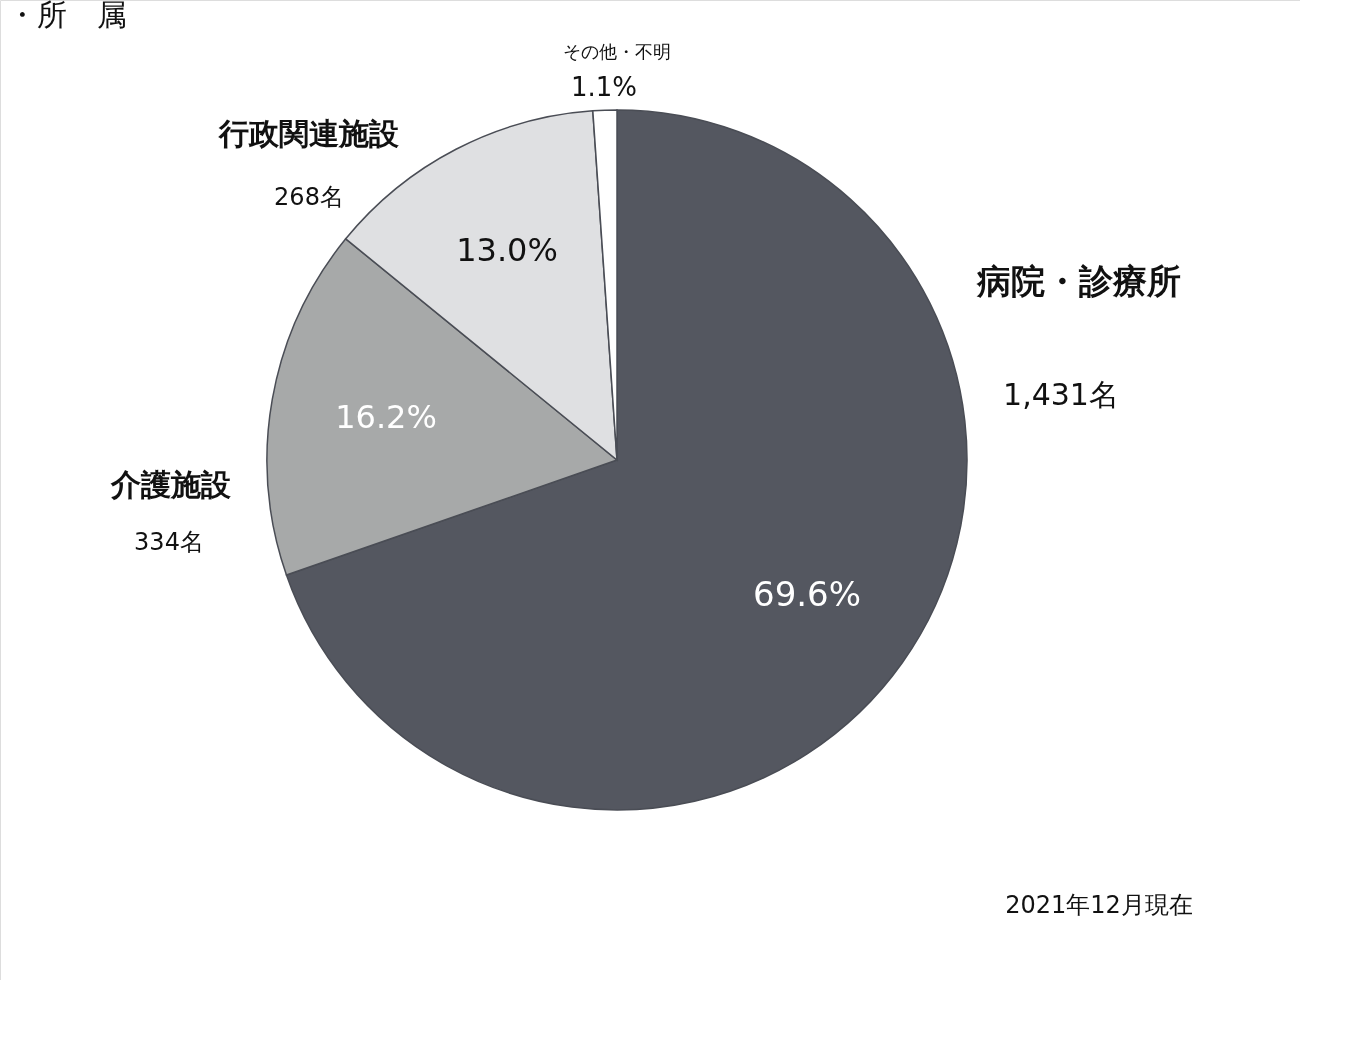  Describe the element at coordinates (1078, 281) in the screenshot. I see `slice-label: 病院・診療所` at that location.